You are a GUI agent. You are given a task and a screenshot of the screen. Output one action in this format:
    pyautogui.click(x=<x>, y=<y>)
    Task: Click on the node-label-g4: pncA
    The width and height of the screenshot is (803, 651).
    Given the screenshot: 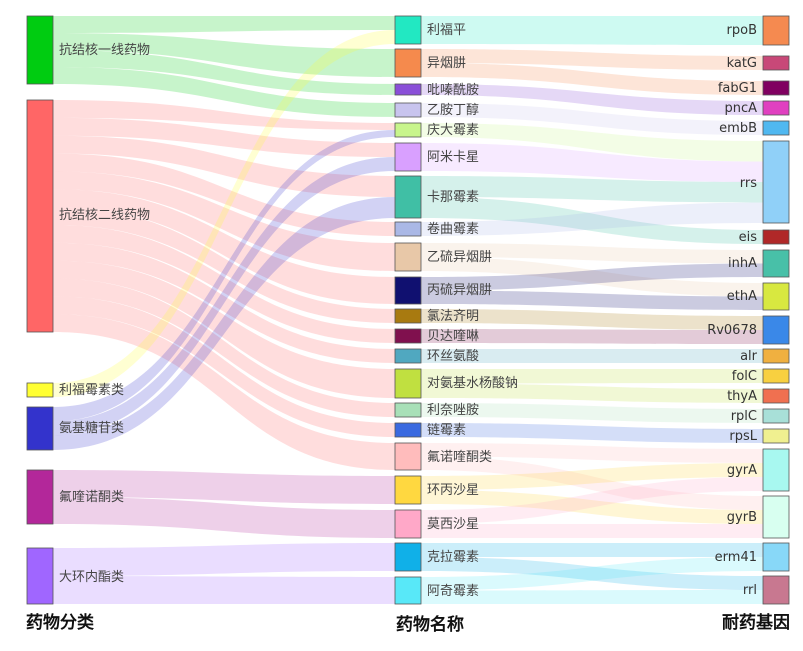 What is the action you would take?
    pyautogui.click(x=740, y=108)
    